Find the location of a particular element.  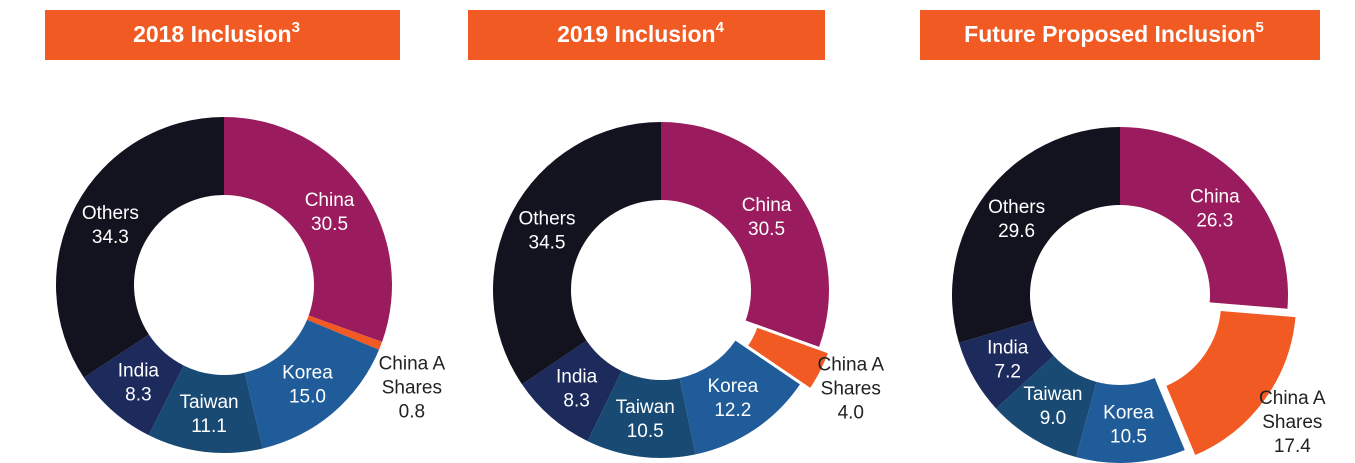

slice-value: 9.0 is located at coordinates (1053, 418).